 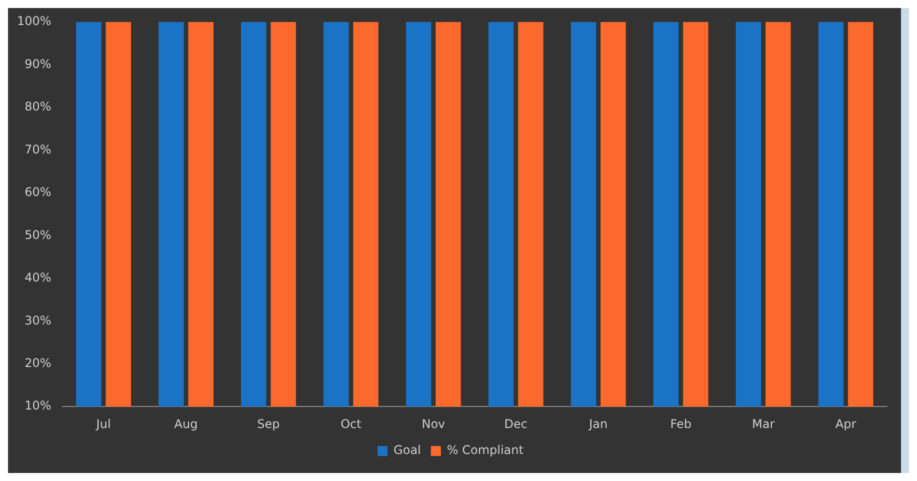 What do you see at coordinates (38, 363) in the screenshot?
I see `y-tick-label: 20%` at bounding box center [38, 363].